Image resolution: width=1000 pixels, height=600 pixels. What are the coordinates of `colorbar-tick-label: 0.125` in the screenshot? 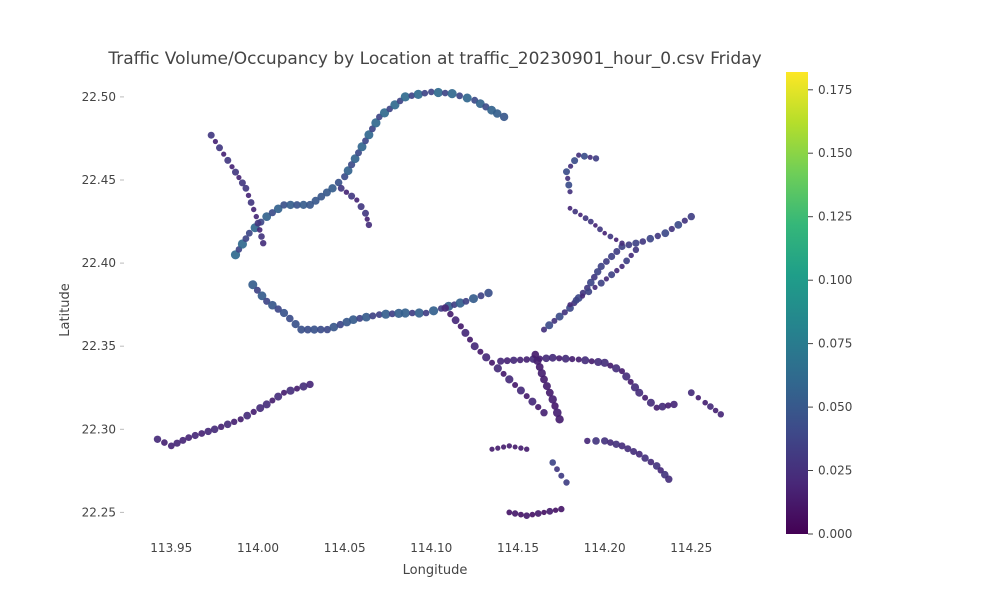 It's located at (835, 217).